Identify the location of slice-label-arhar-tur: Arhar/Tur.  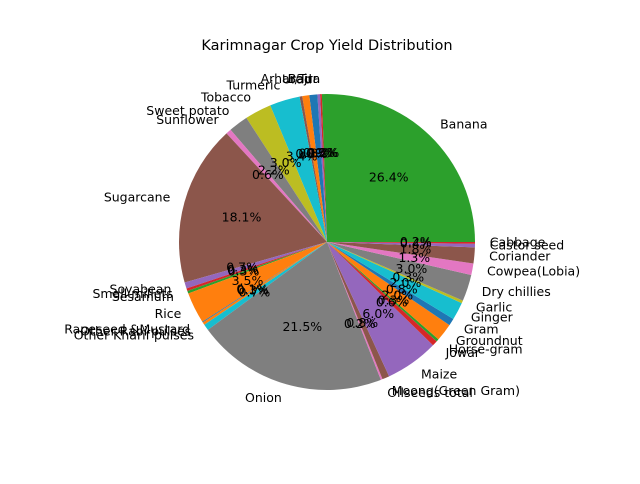
(290, 78).